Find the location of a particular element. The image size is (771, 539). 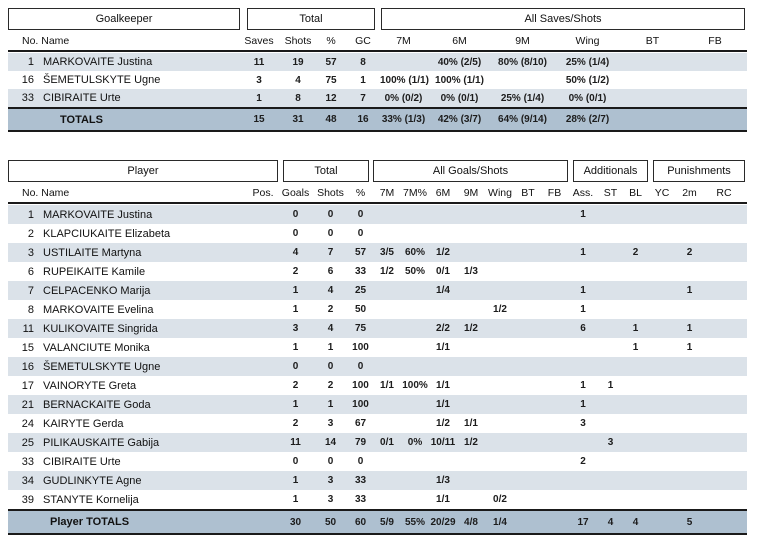

player-stat-col: 75 is located at coordinates (360, 328).